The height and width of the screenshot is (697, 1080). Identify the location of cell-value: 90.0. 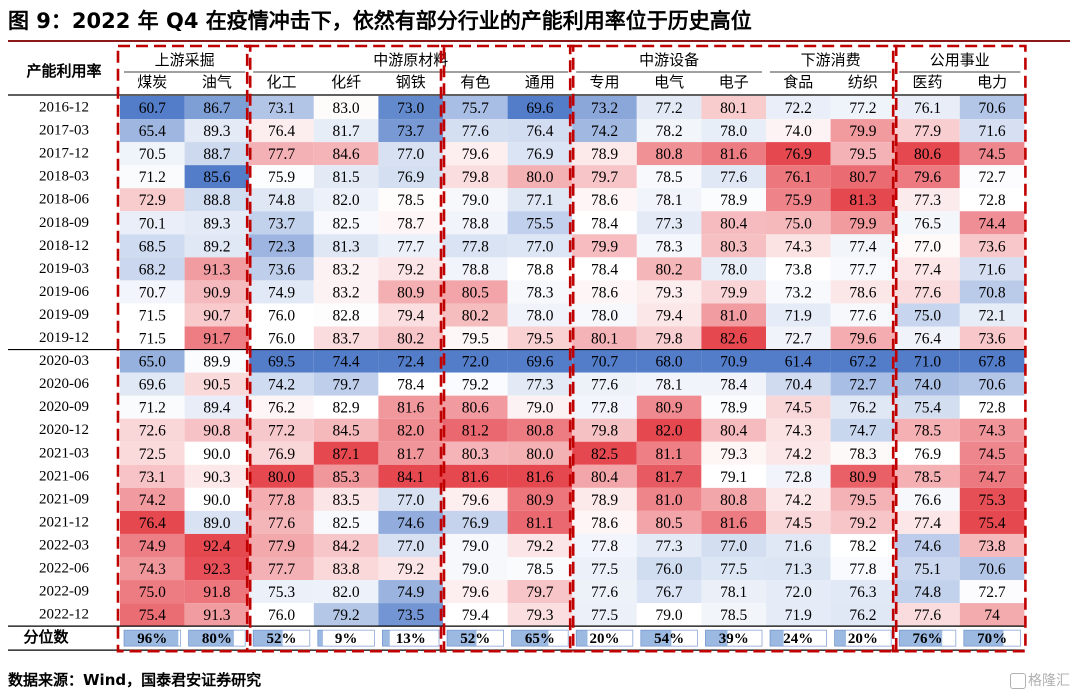
(216, 500).